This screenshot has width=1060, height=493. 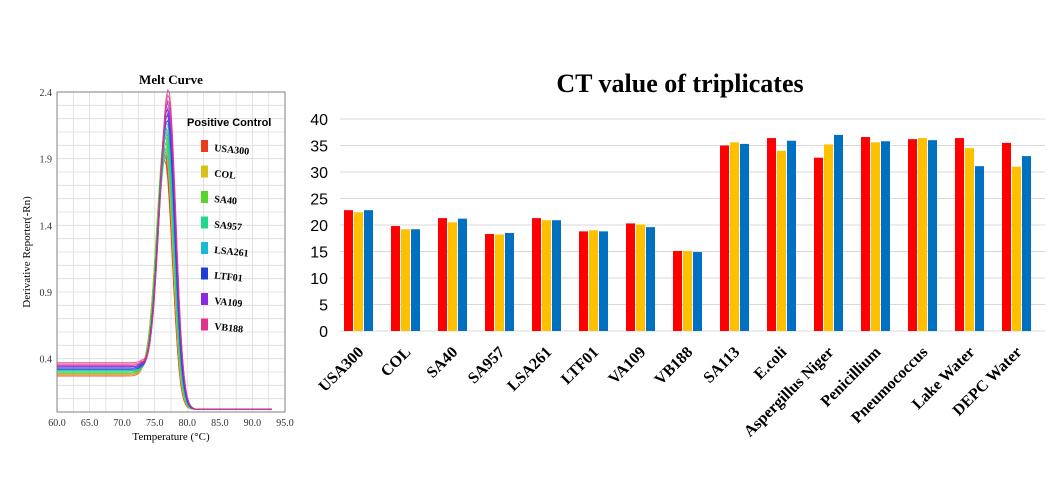 I want to click on y-tick-label: 30, so click(x=319, y=173).